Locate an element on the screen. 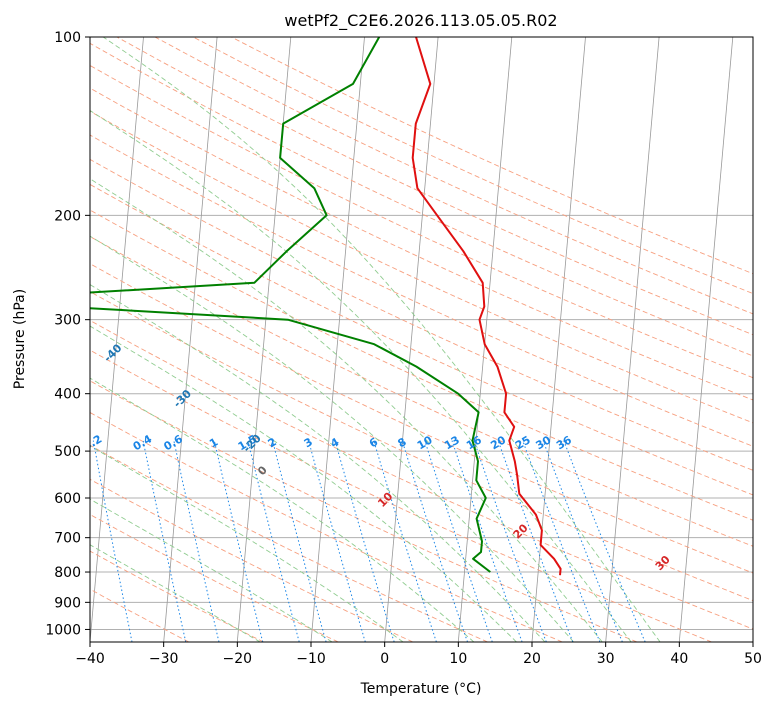  x-tick-label: 40 is located at coordinates (679, 659).